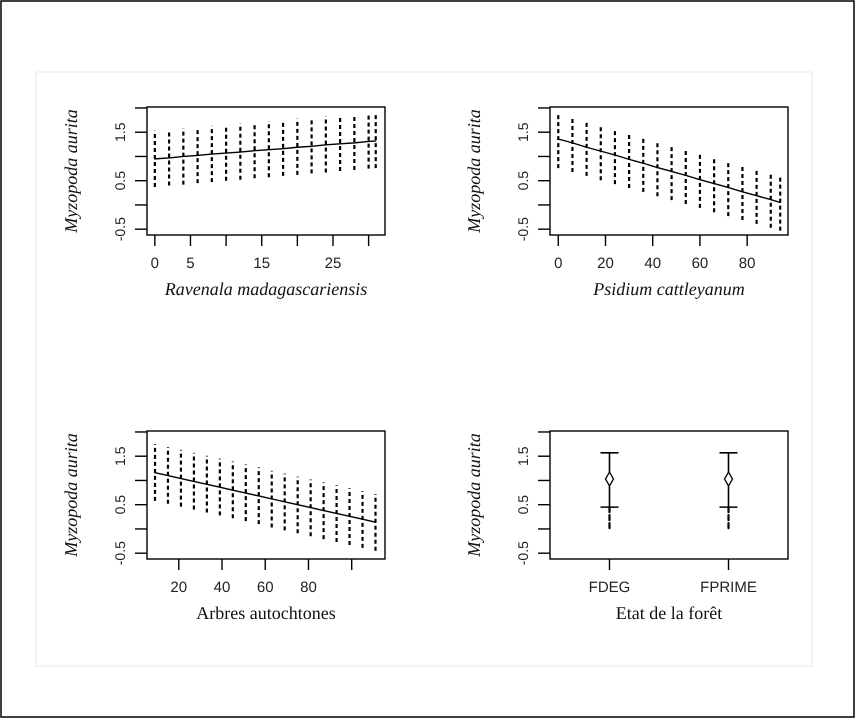 The height and width of the screenshot is (718, 855). I want to click on x-axis-title: Etat de la forêt, so click(669, 613).